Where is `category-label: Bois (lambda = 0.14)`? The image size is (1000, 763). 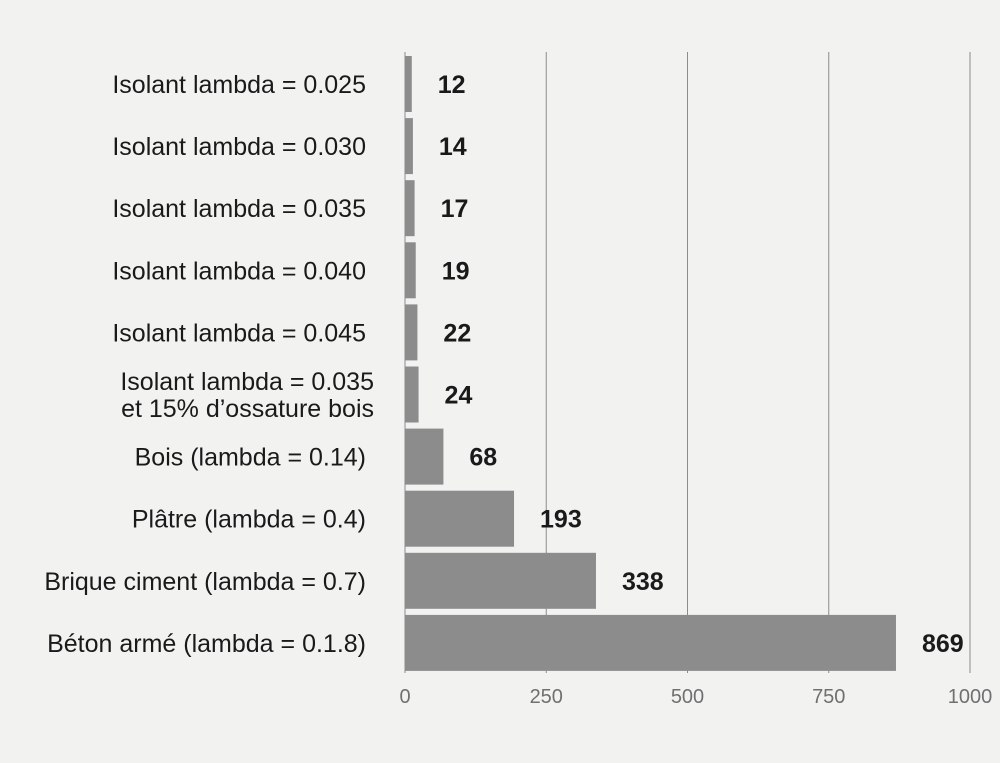 category-label: Bois (lambda = 0.14) is located at coordinates (250, 458).